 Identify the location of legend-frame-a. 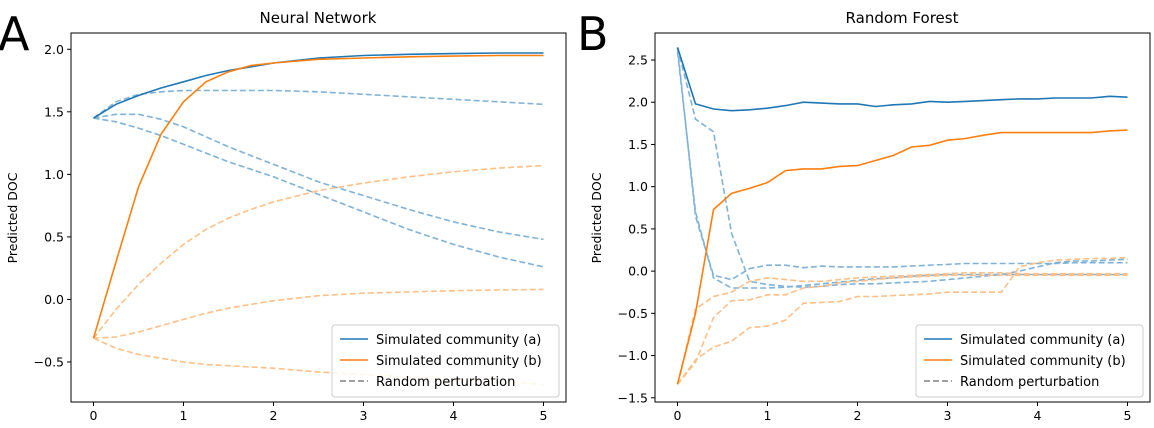
(445, 361).